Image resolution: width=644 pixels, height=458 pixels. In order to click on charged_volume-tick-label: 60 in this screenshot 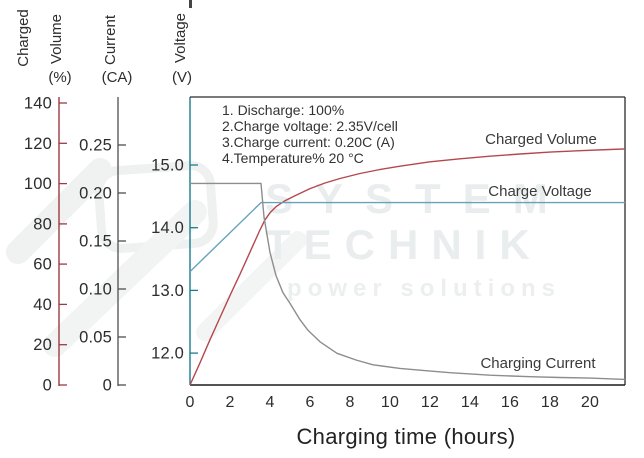, I will do `click(42, 265)`.